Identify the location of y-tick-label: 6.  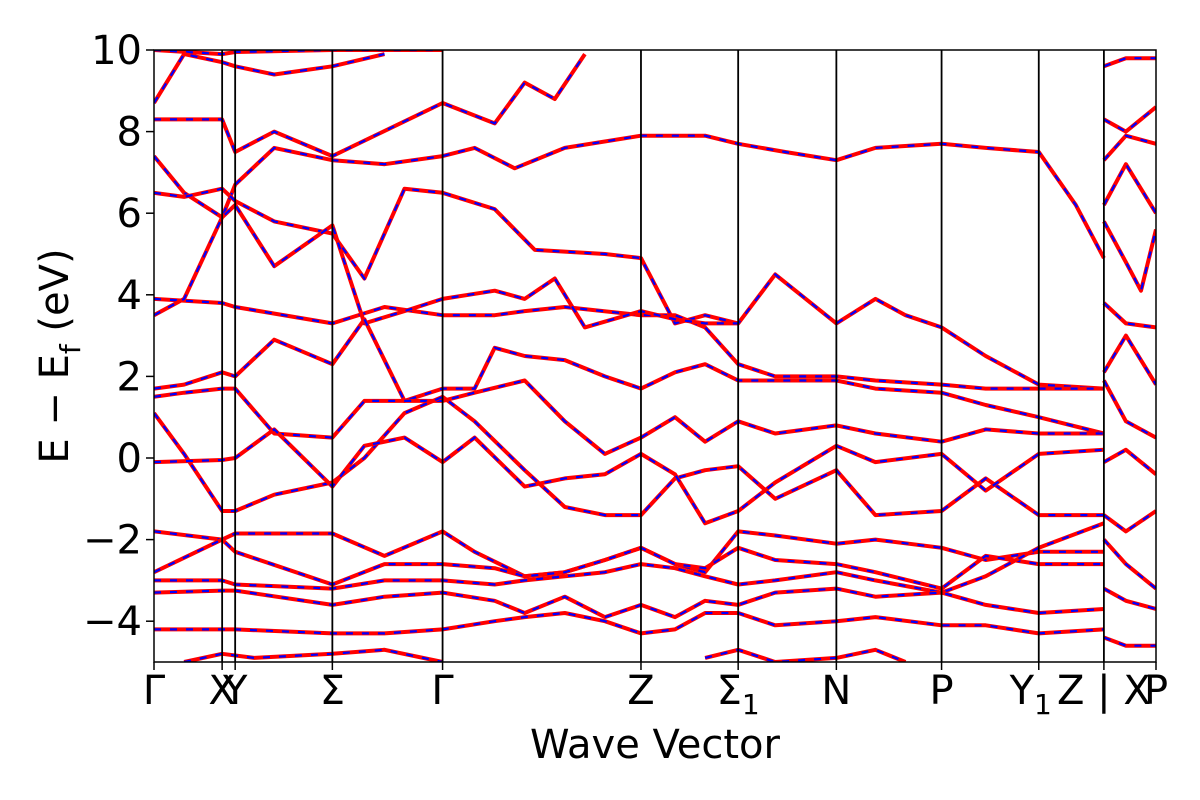
(129, 214).